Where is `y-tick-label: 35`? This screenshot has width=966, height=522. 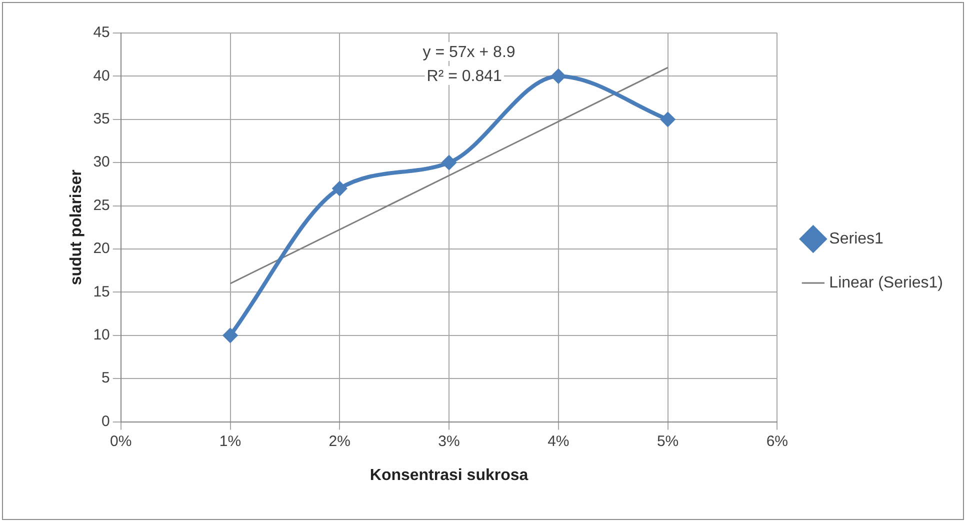
y-tick-label: 35 is located at coordinates (101, 119).